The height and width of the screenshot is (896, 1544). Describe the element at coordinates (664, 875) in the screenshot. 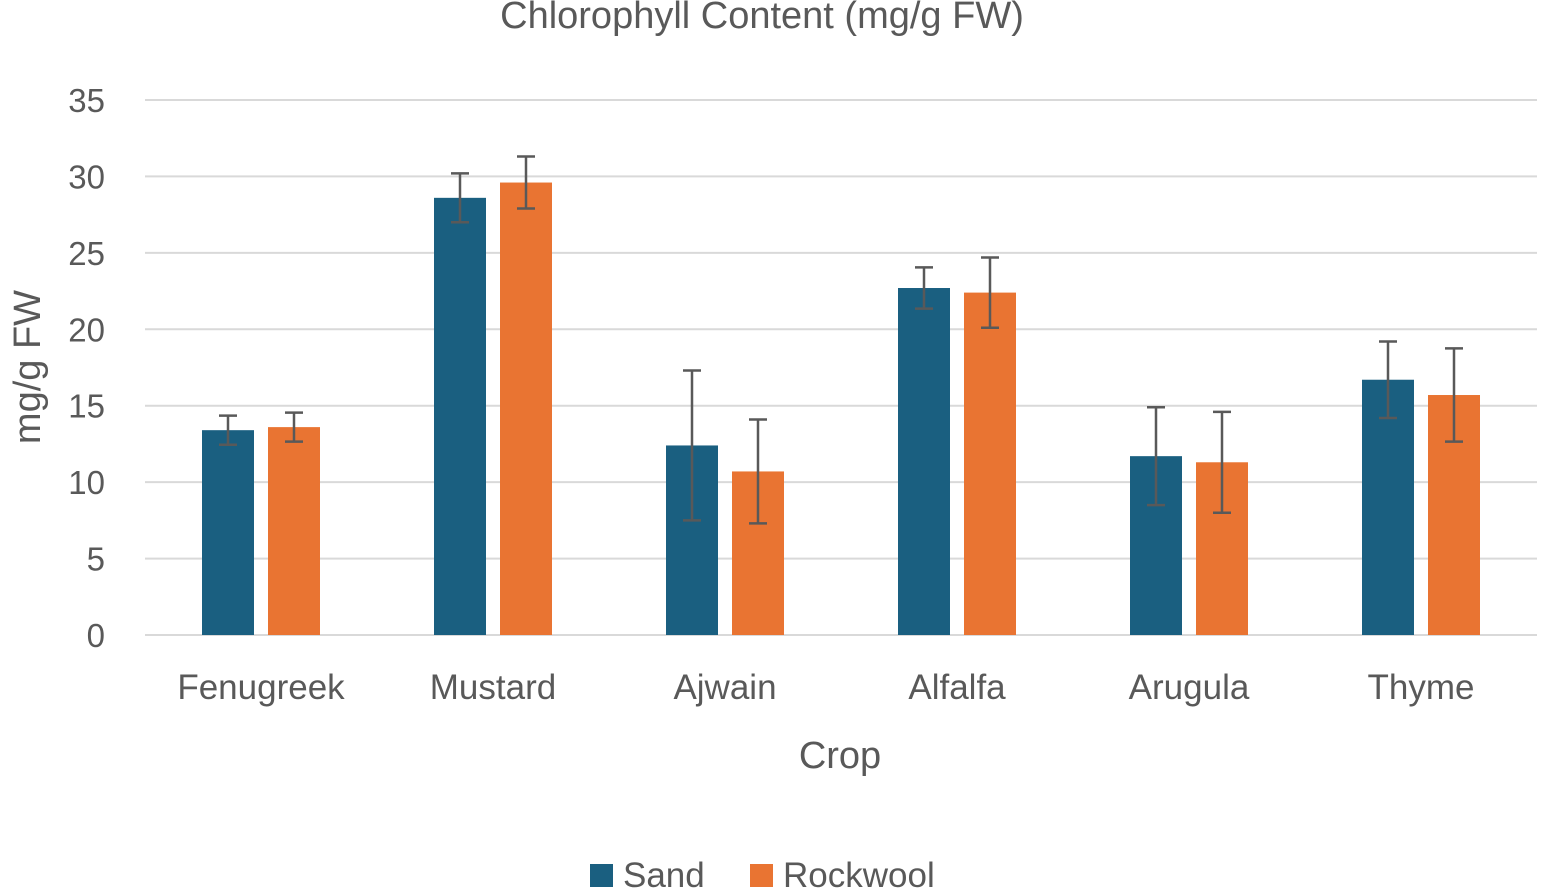

I see `legend-label: Sand` at that location.